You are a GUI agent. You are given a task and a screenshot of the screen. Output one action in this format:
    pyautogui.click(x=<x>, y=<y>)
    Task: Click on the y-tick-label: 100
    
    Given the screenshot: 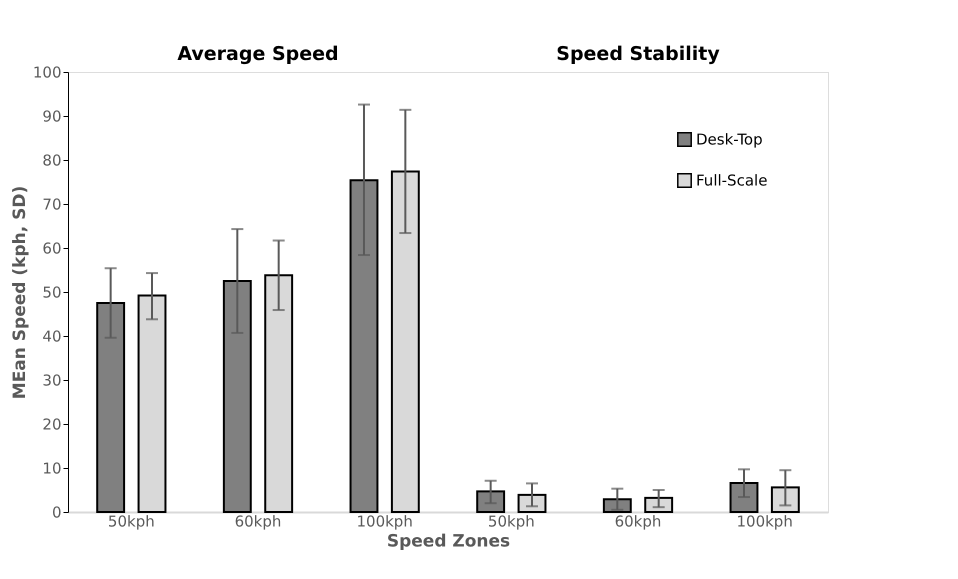 What is the action you would take?
    pyautogui.click(x=47, y=73)
    